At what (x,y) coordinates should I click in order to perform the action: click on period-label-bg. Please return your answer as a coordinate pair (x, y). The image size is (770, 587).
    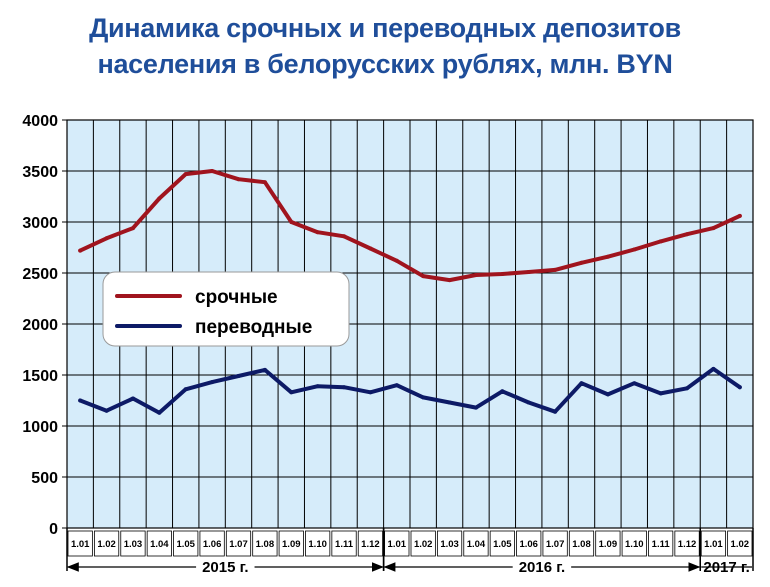
    Looking at the image, I should click on (542, 567).